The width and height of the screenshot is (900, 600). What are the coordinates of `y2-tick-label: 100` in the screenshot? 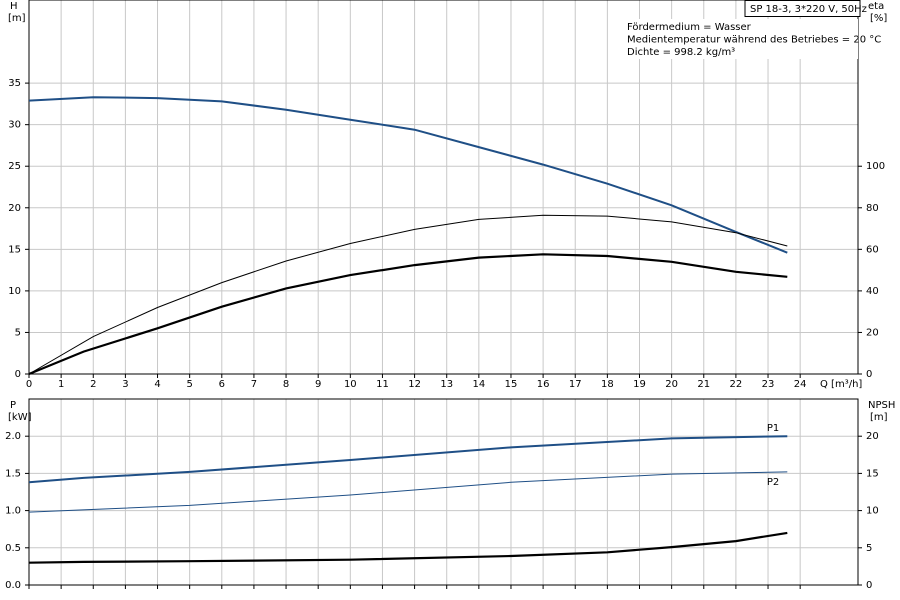 It's located at (875, 166).